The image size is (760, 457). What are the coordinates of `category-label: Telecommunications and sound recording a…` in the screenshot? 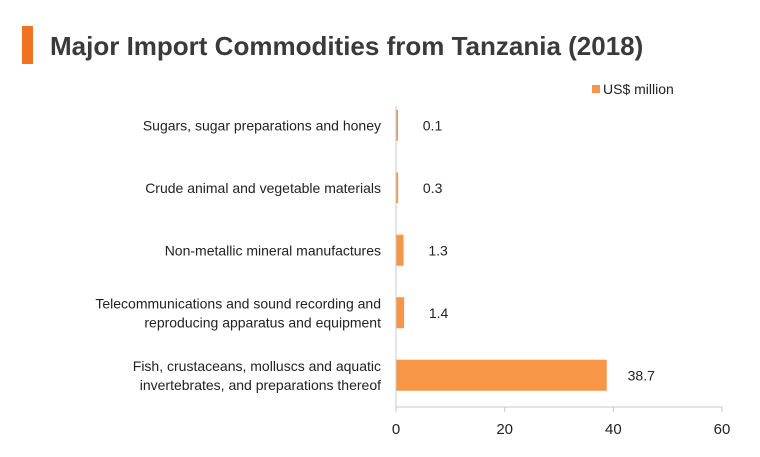 It's located at (238, 312).